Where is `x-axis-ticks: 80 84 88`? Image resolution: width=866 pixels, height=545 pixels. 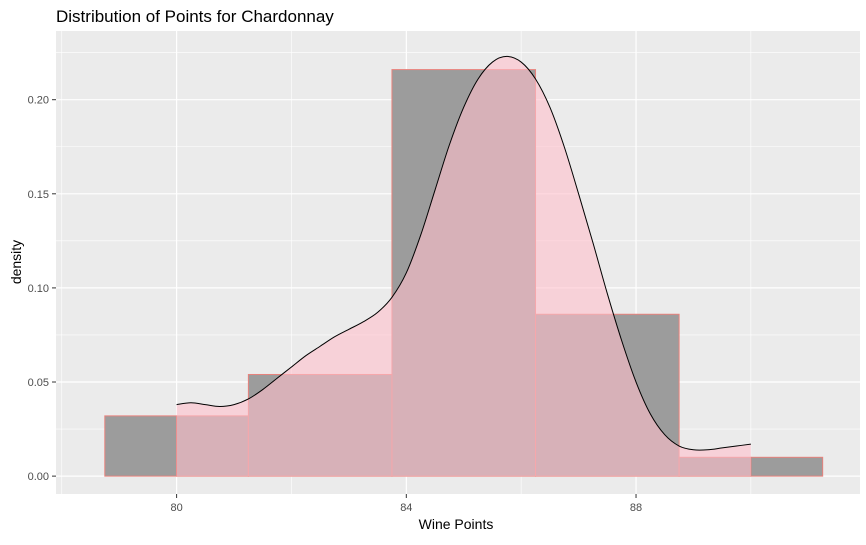 x-axis-ticks: 80 84 88 is located at coordinates (406, 504).